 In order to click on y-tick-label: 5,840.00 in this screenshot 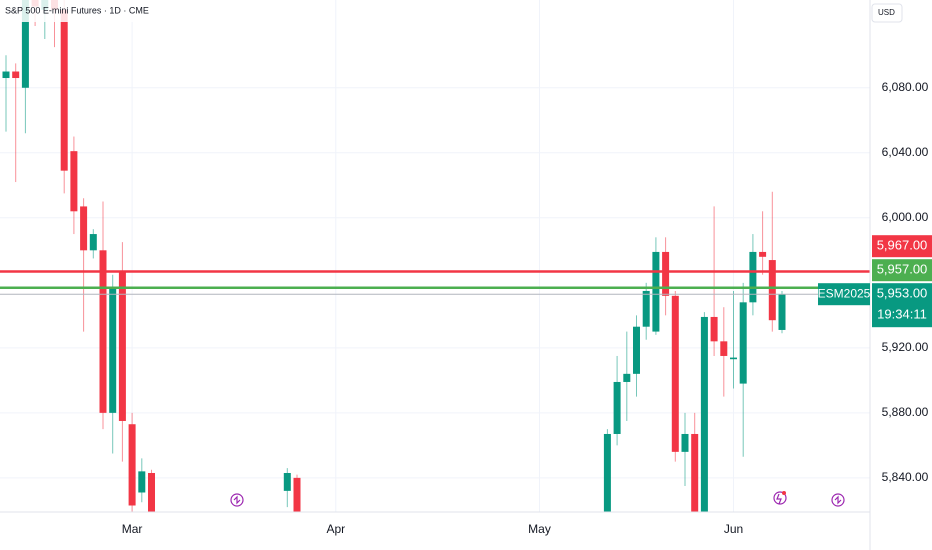, I will do `click(905, 477)`.